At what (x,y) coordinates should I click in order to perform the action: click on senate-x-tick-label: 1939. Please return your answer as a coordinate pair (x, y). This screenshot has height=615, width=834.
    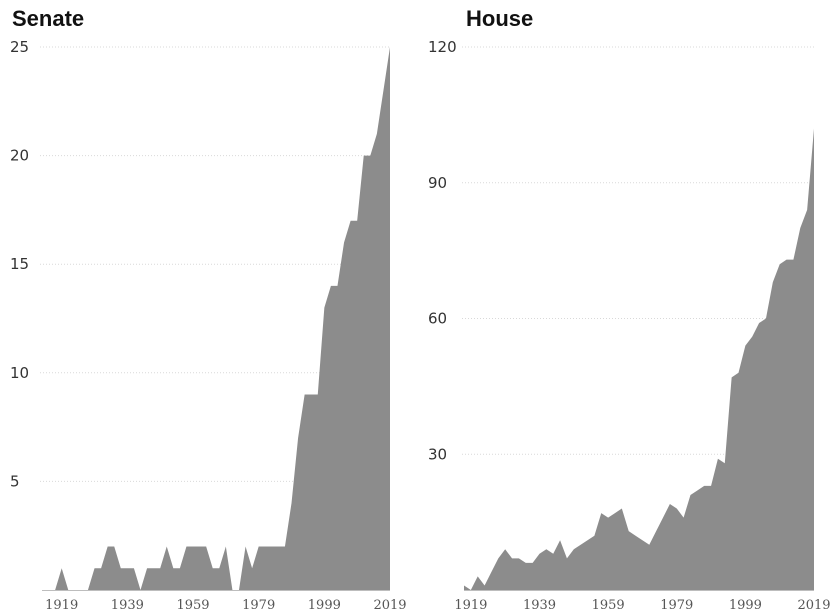
    Looking at the image, I should click on (127, 605).